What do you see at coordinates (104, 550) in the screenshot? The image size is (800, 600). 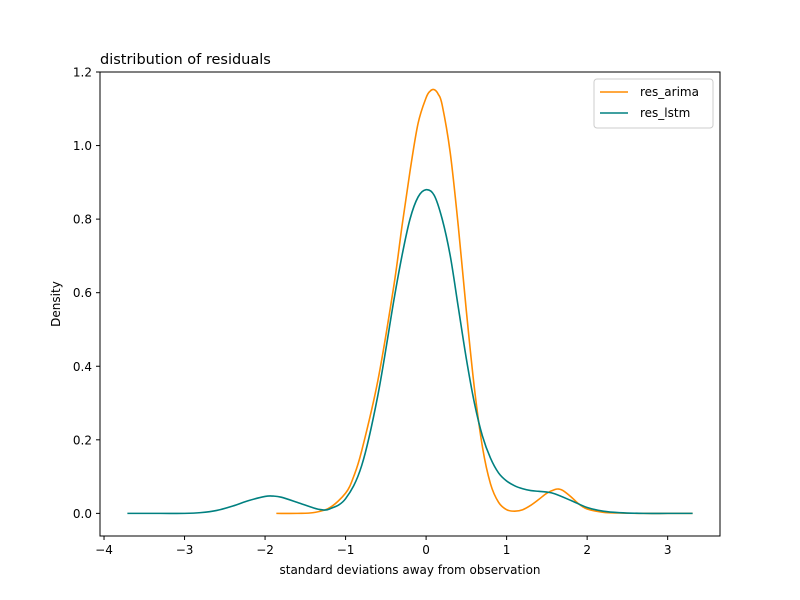 I see `x-tick-label: −4` at bounding box center [104, 550].